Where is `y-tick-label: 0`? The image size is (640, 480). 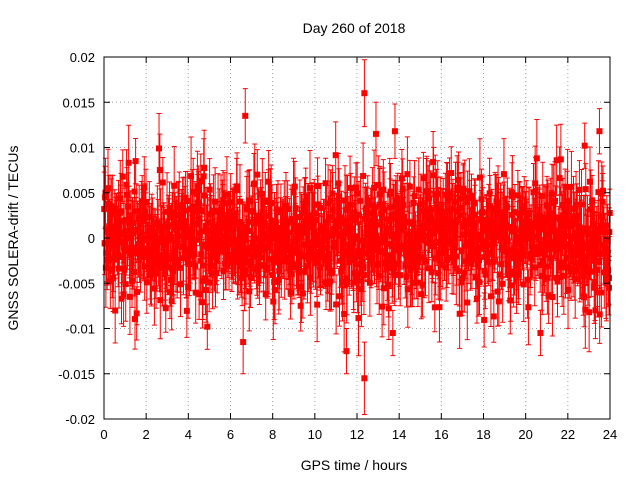
y-tick-label: 0 is located at coordinates (91, 238).